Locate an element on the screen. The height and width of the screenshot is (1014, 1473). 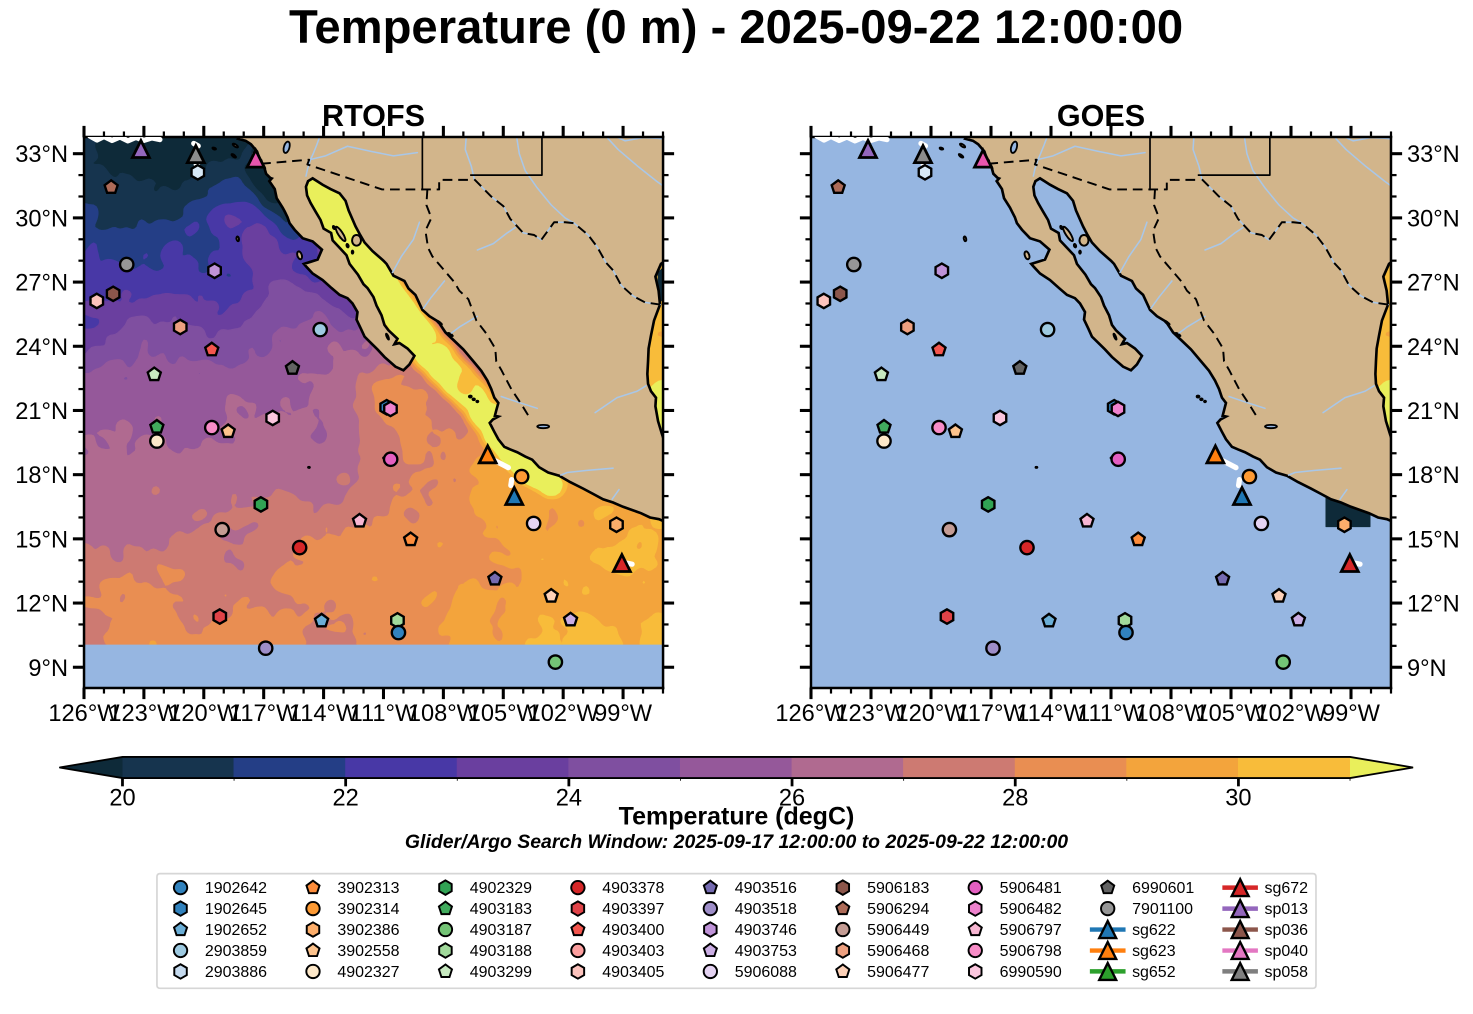
svg-text: 28 is located at coordinates (1015, 799).